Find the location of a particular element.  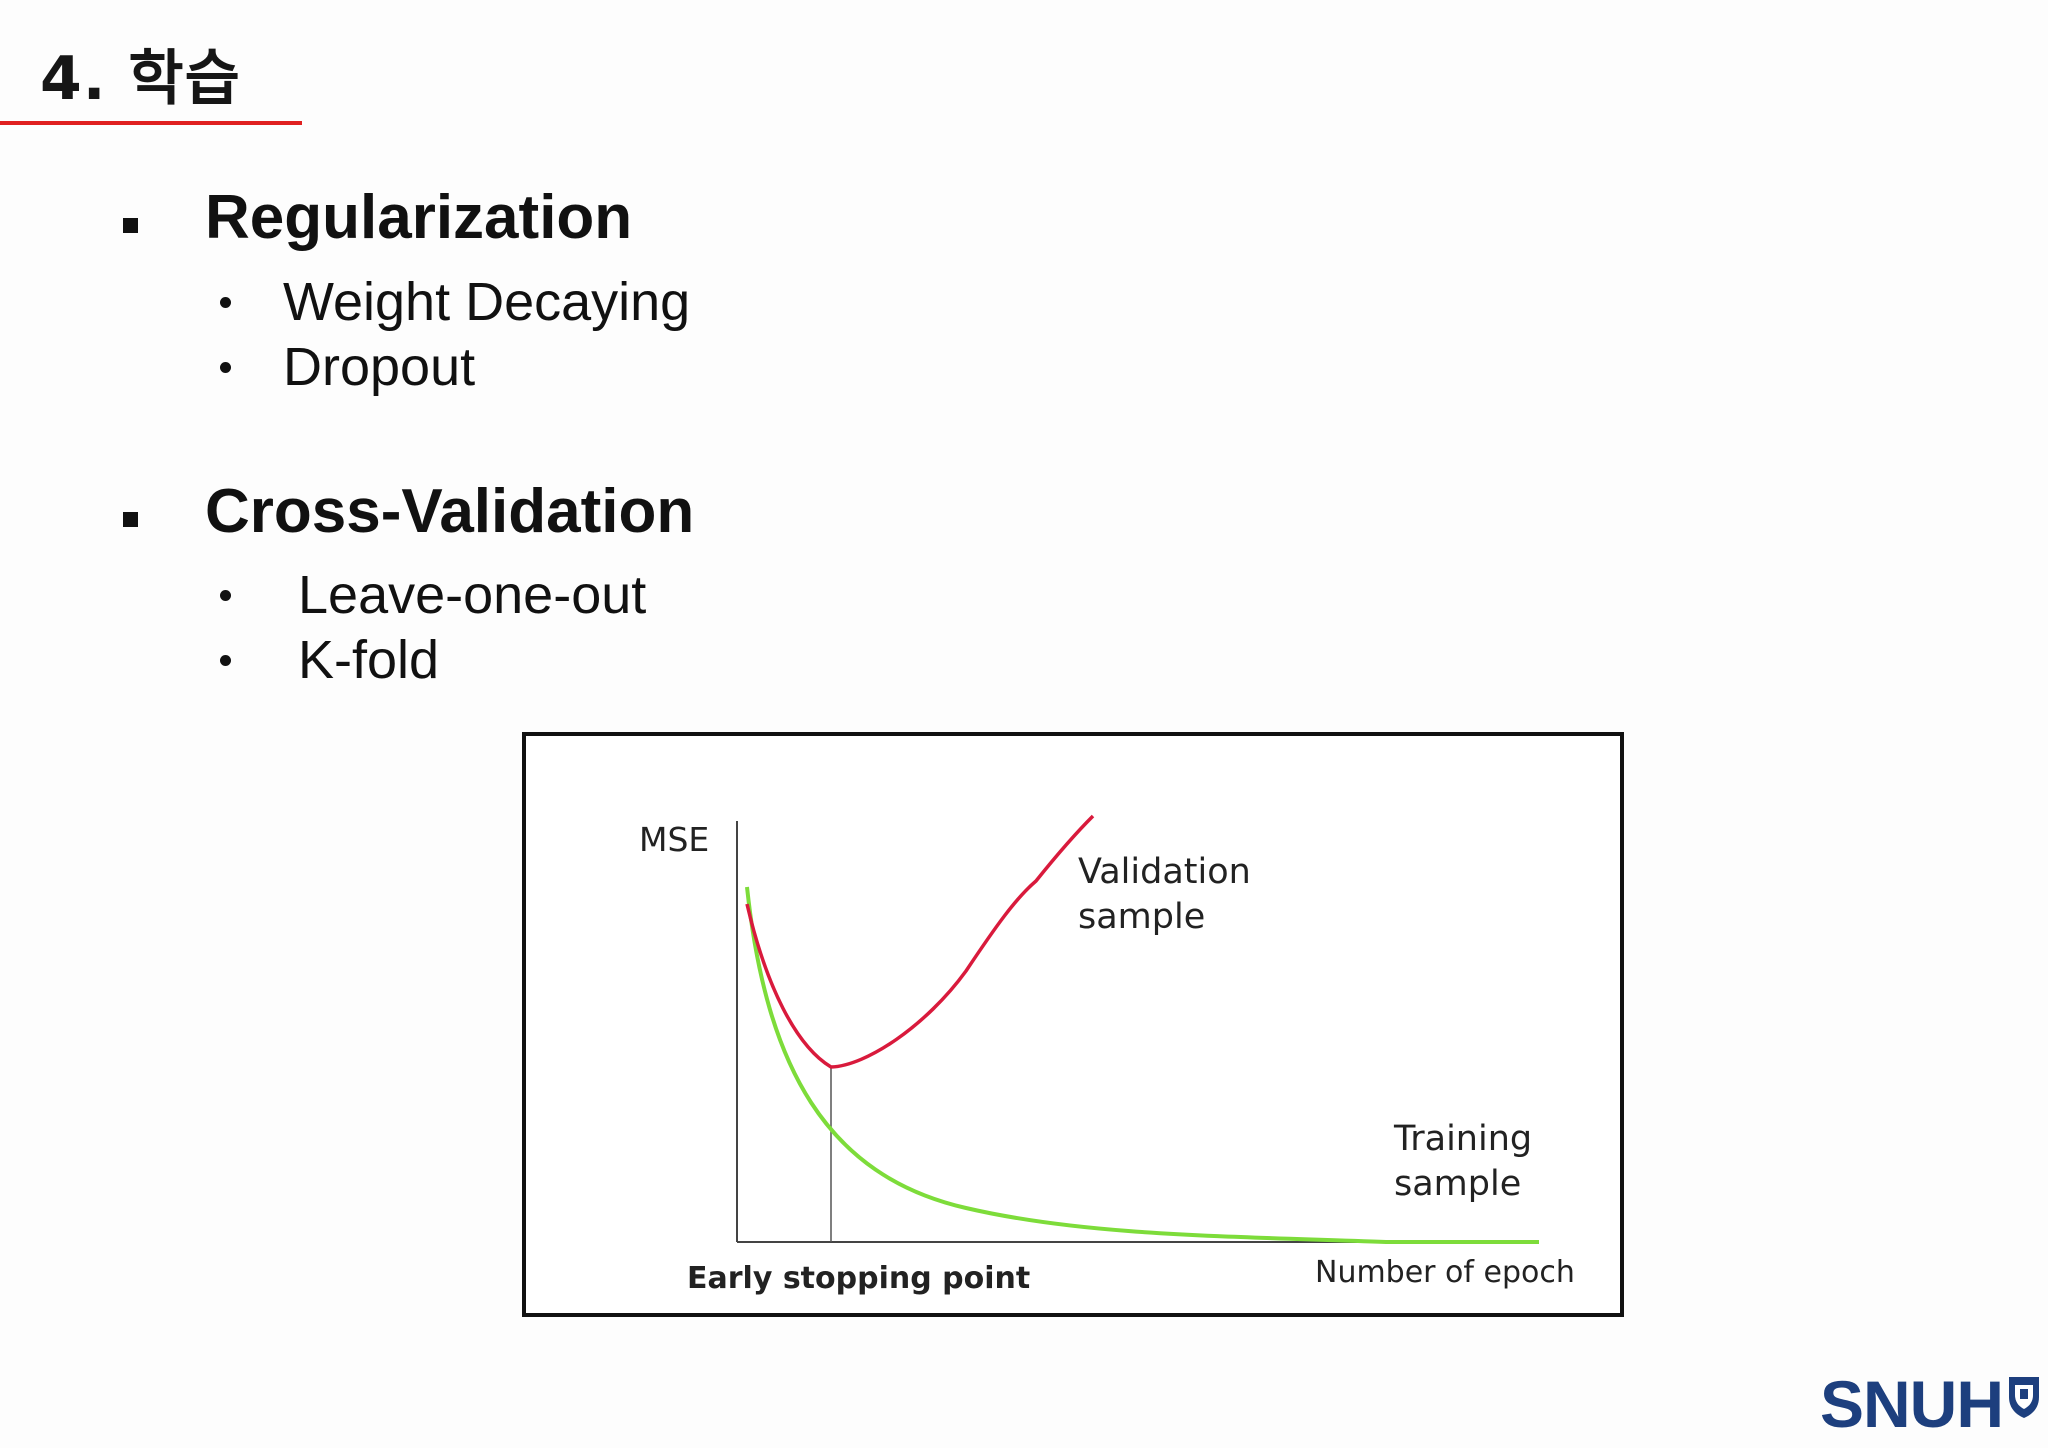

list-item: K-fold is located at coordinates (329, 660).